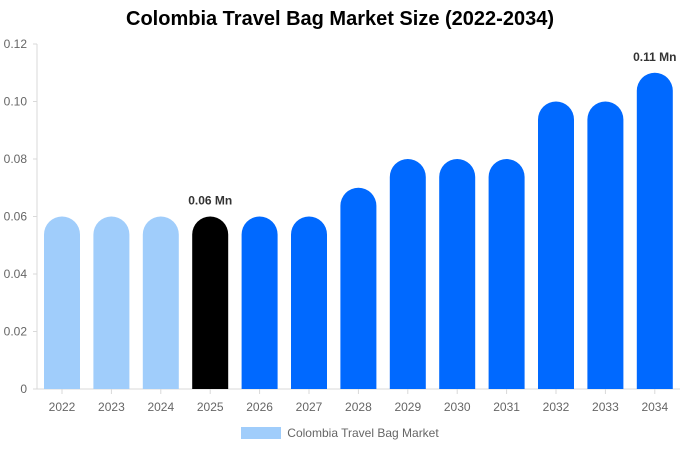 The height and width of the screenshot is (450, 680). What do you see at coordinates (160, 407) in the screenshot?
I see `x-tick-label: 2024` at bounding box center [160, 407].